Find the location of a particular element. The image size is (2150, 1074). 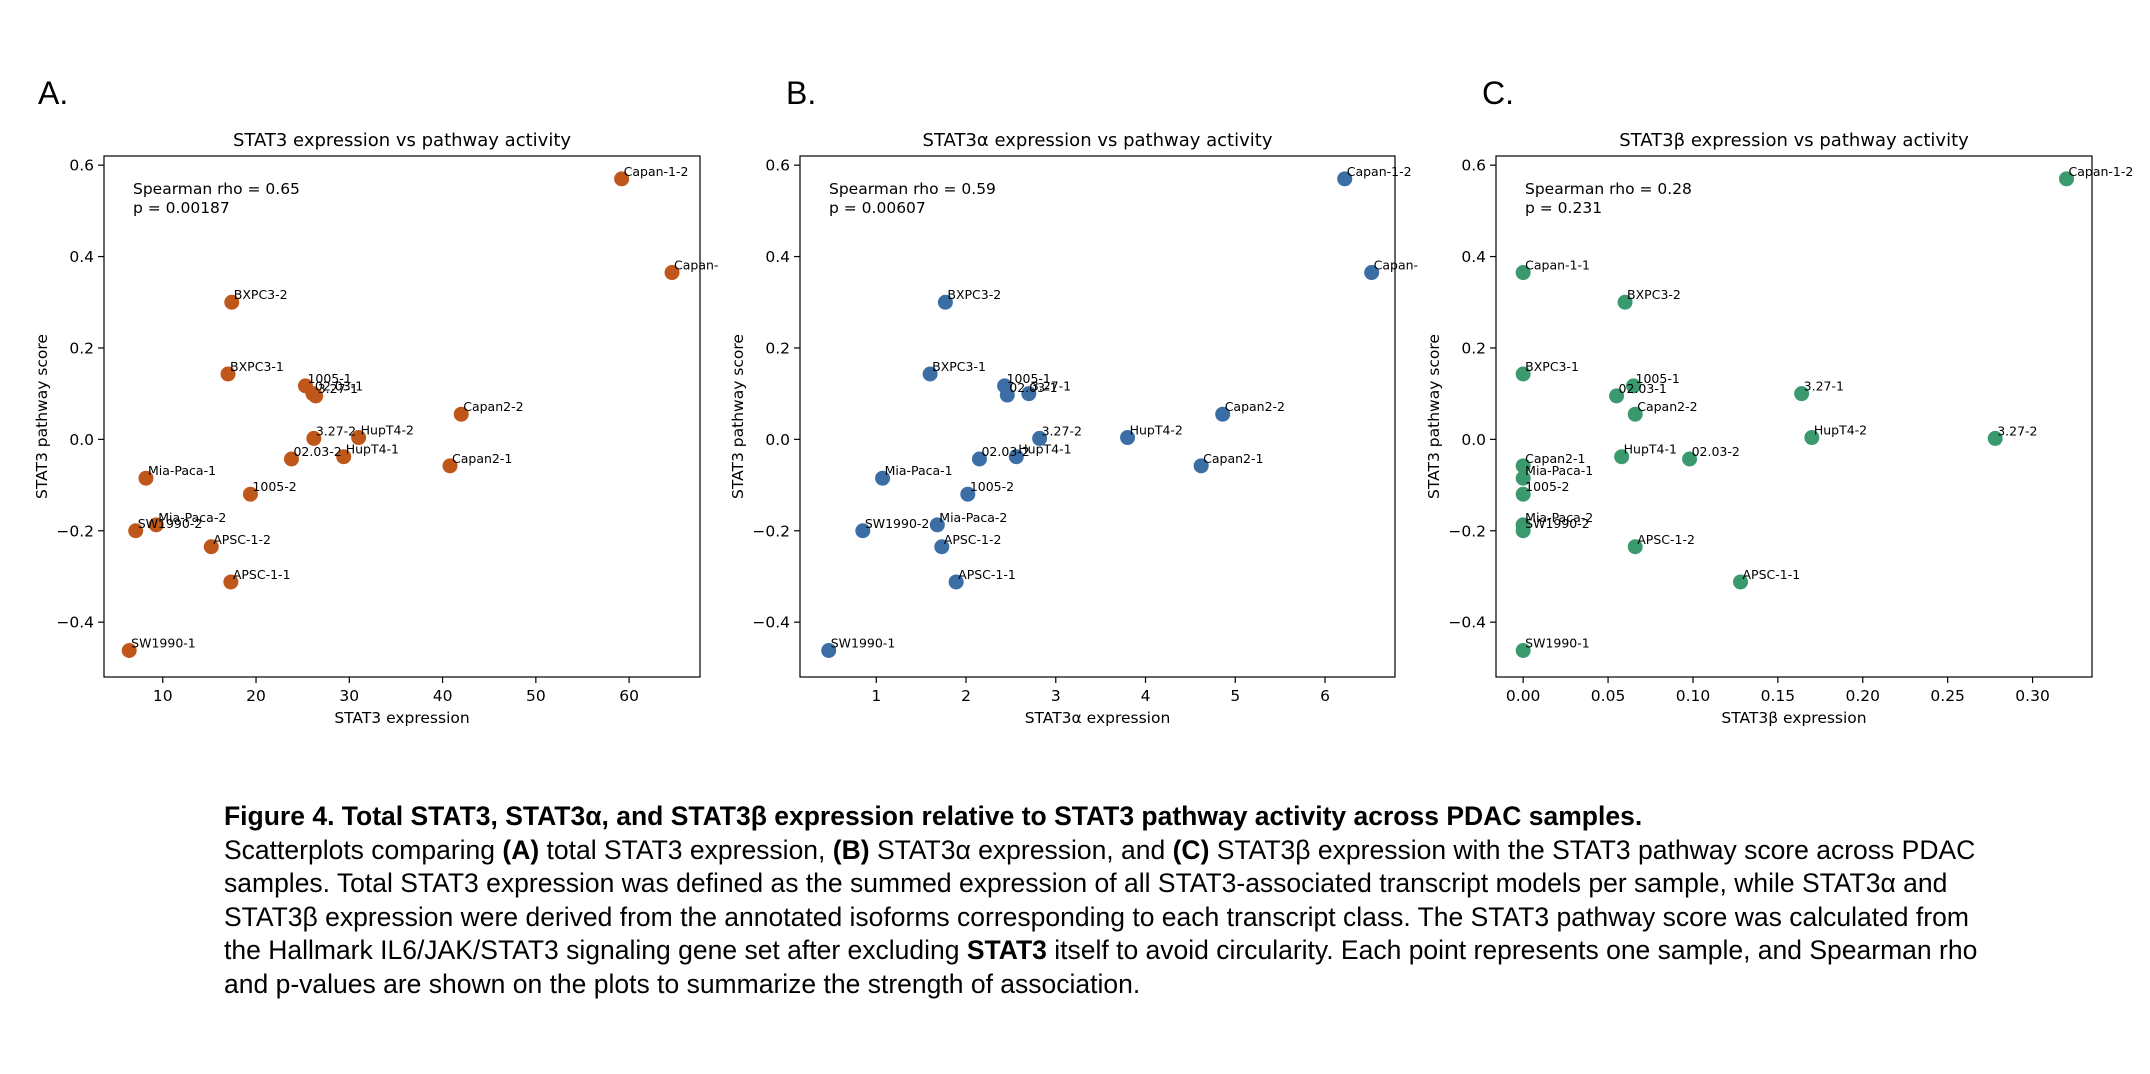

x-tick-label: 0.00 is located at coordinates (1523, 696).